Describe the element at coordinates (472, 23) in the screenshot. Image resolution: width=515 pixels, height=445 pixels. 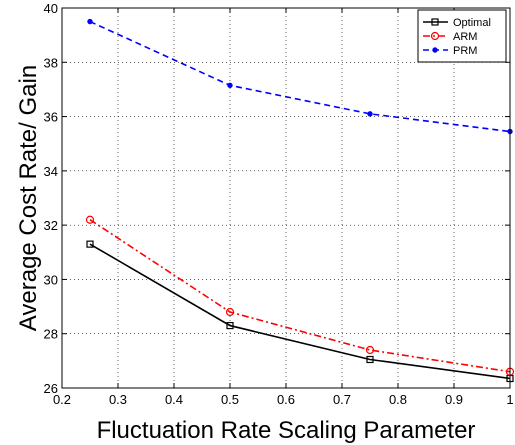
I see `legend-label-optimal: Optimal` at that location.